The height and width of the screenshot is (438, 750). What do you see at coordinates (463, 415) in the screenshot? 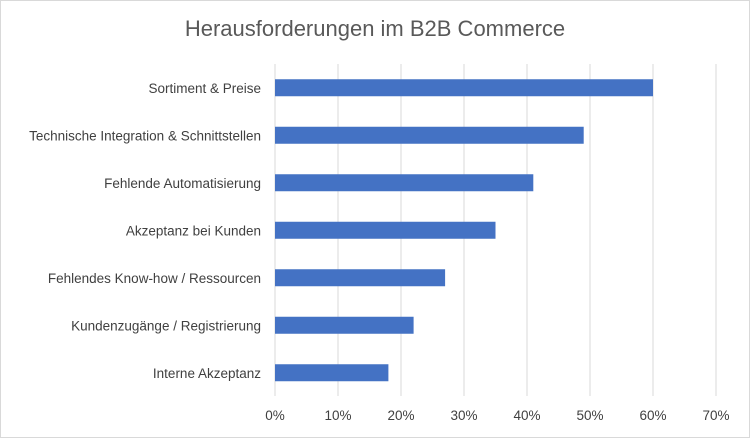
I see `x-tick-label: 30%` at bounding box center [463, 415].